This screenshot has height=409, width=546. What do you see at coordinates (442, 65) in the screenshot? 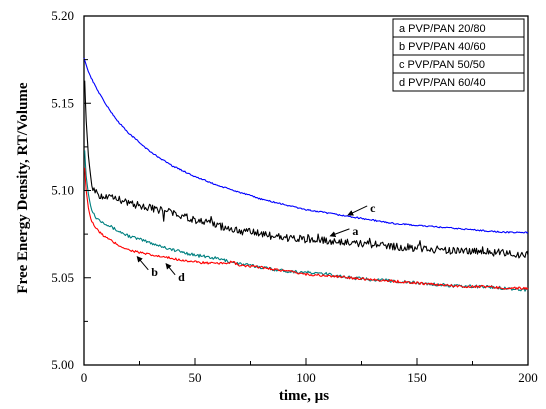
I see `legend-entry-c: c PVP/PAN 50/50` at bounding box center [442, 65].